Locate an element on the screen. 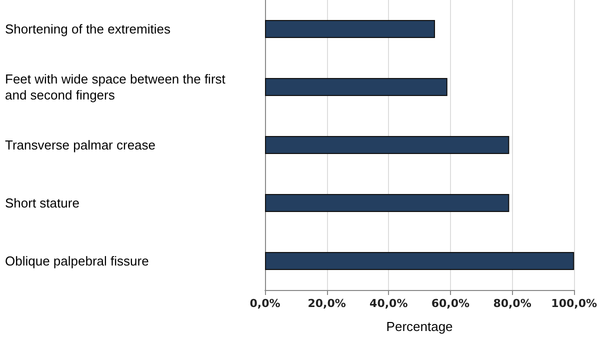 This screenshot has height=338, width=600. x-tick-label: 20,0% is located at coordinates (327, 303).